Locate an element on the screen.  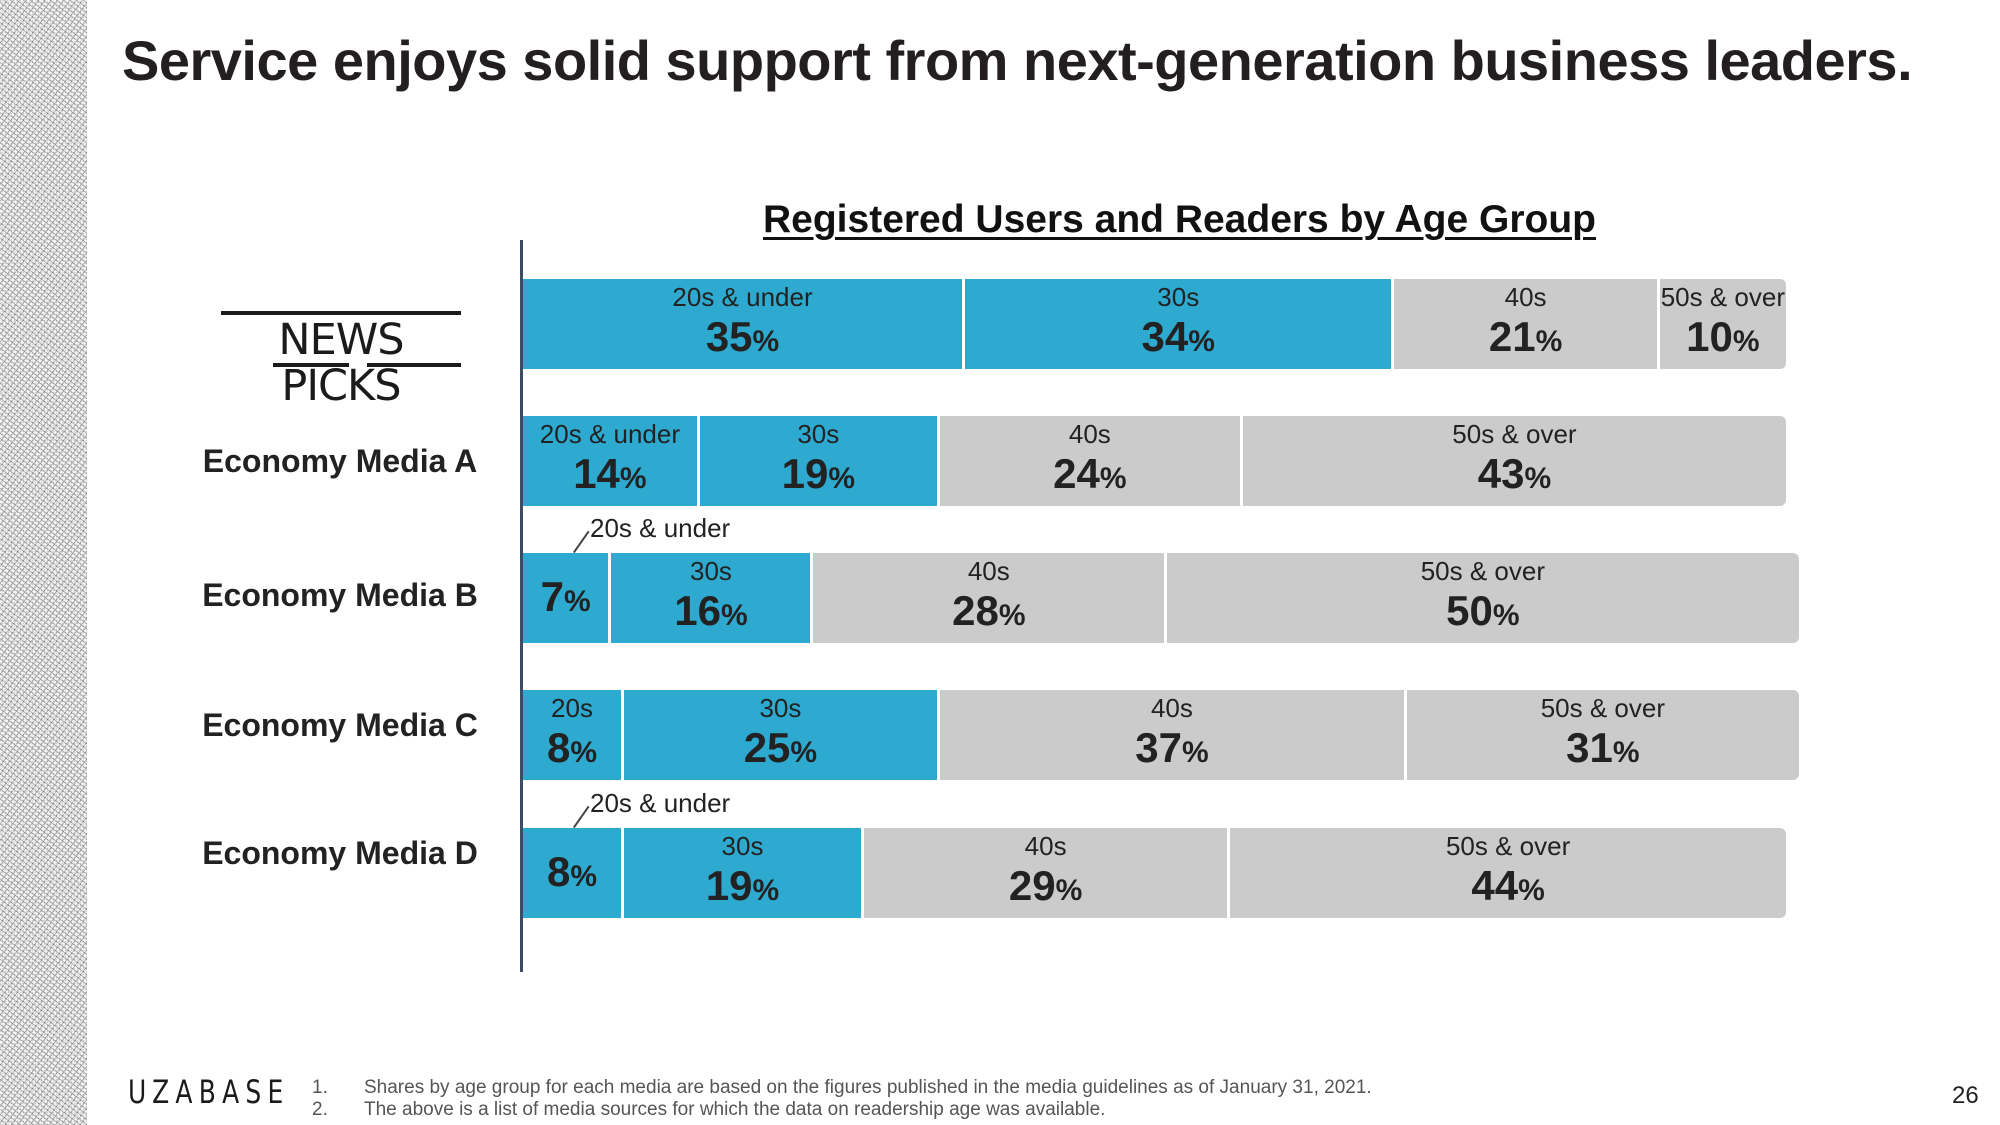
data-label: 16% is located at coordinates (711, 610).